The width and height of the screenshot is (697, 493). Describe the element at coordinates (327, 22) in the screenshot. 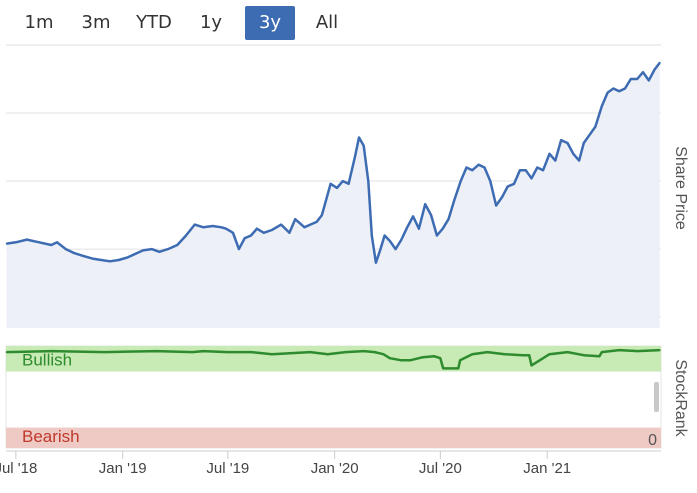

I see `range-button-all: All` at that location.